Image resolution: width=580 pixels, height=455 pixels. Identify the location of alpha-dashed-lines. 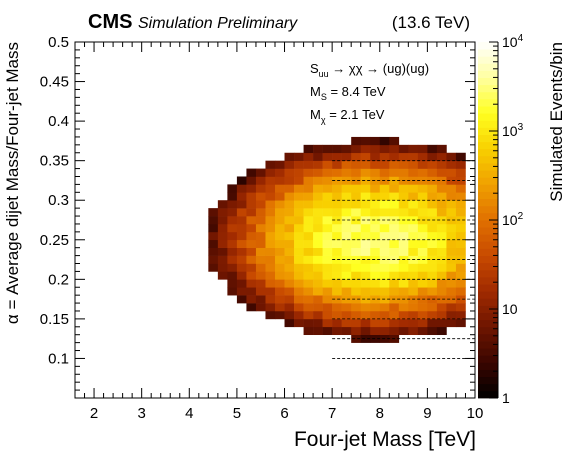
(403, 259).